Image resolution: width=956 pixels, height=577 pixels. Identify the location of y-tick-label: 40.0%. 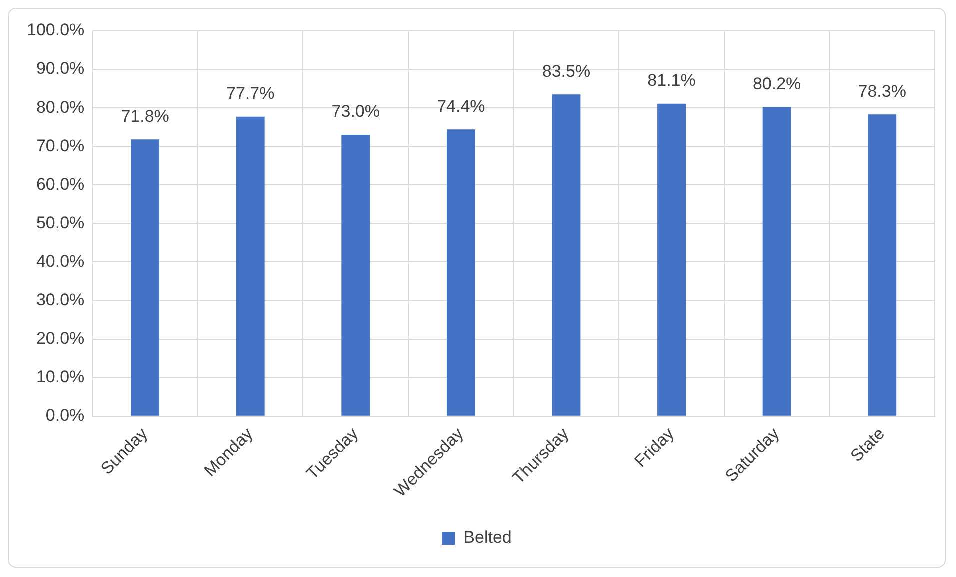
(60, 261).